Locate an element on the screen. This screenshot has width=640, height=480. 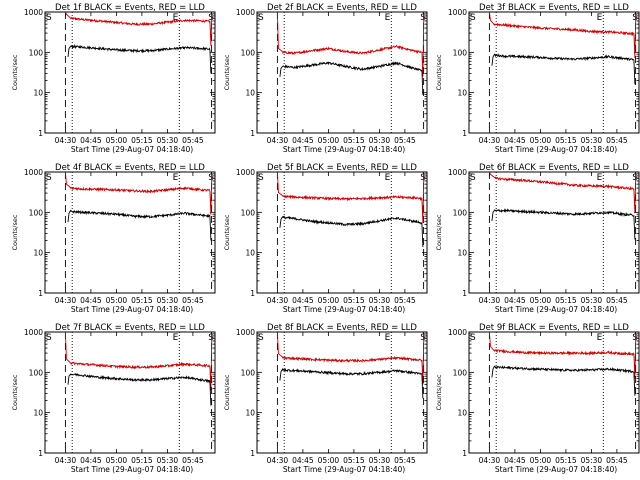
panel-title: Det 8f BLACK = Events, RED = LLD is located at coordinates (342, 328).